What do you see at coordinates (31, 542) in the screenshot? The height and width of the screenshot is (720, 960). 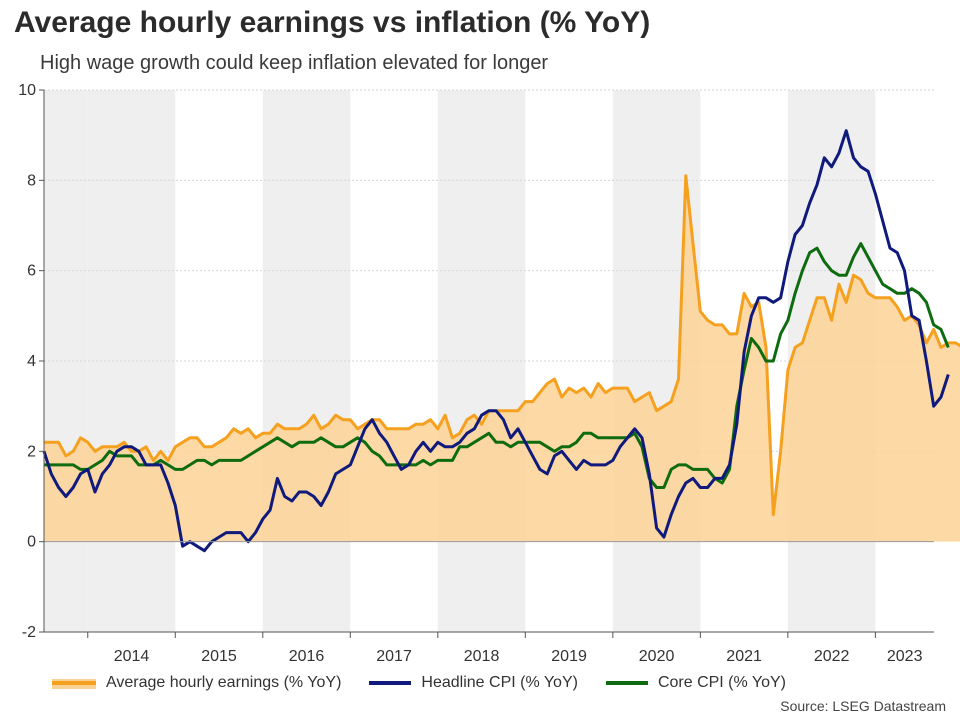 I see `y-tick-label: 0` at bounding box center [31, 542].